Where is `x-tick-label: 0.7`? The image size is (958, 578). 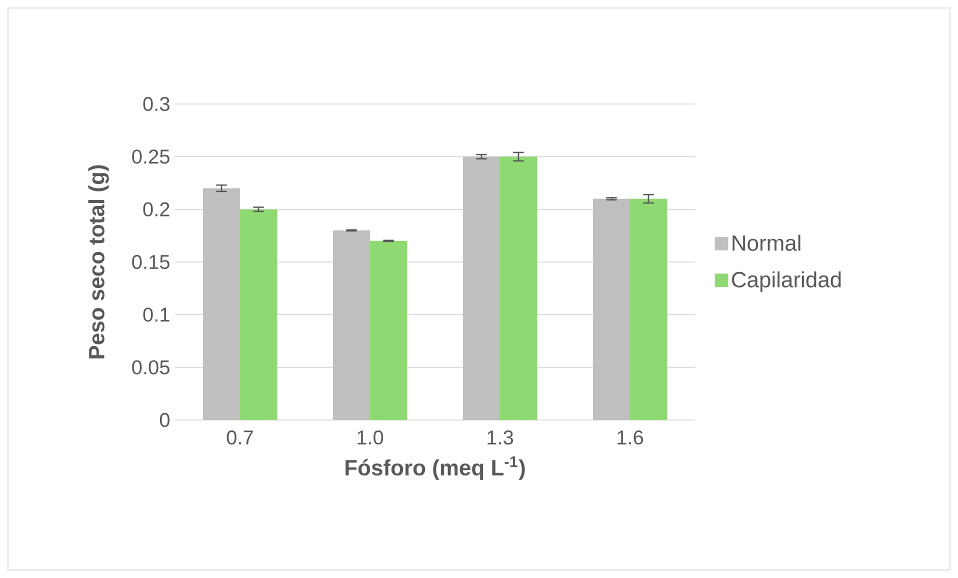
x-tick-label: 0.7 is located at coordinates (239, 437).